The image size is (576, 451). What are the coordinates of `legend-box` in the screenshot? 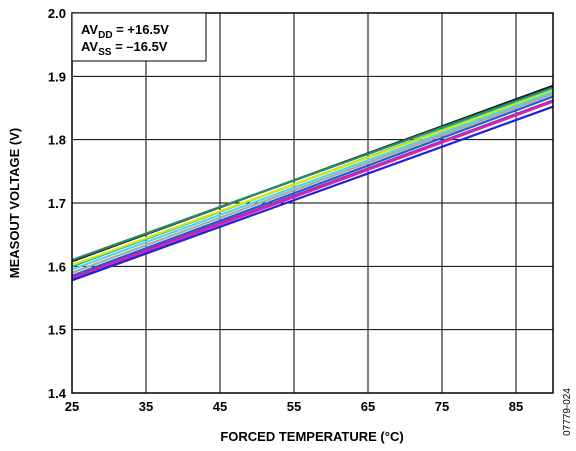 It's located at (139, 37).